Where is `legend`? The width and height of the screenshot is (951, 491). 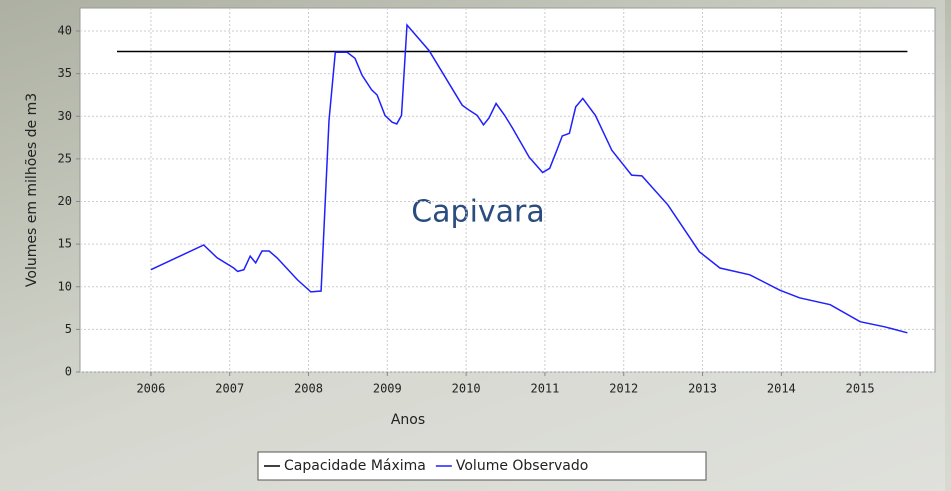
legend is located at coordinates (482, 466).